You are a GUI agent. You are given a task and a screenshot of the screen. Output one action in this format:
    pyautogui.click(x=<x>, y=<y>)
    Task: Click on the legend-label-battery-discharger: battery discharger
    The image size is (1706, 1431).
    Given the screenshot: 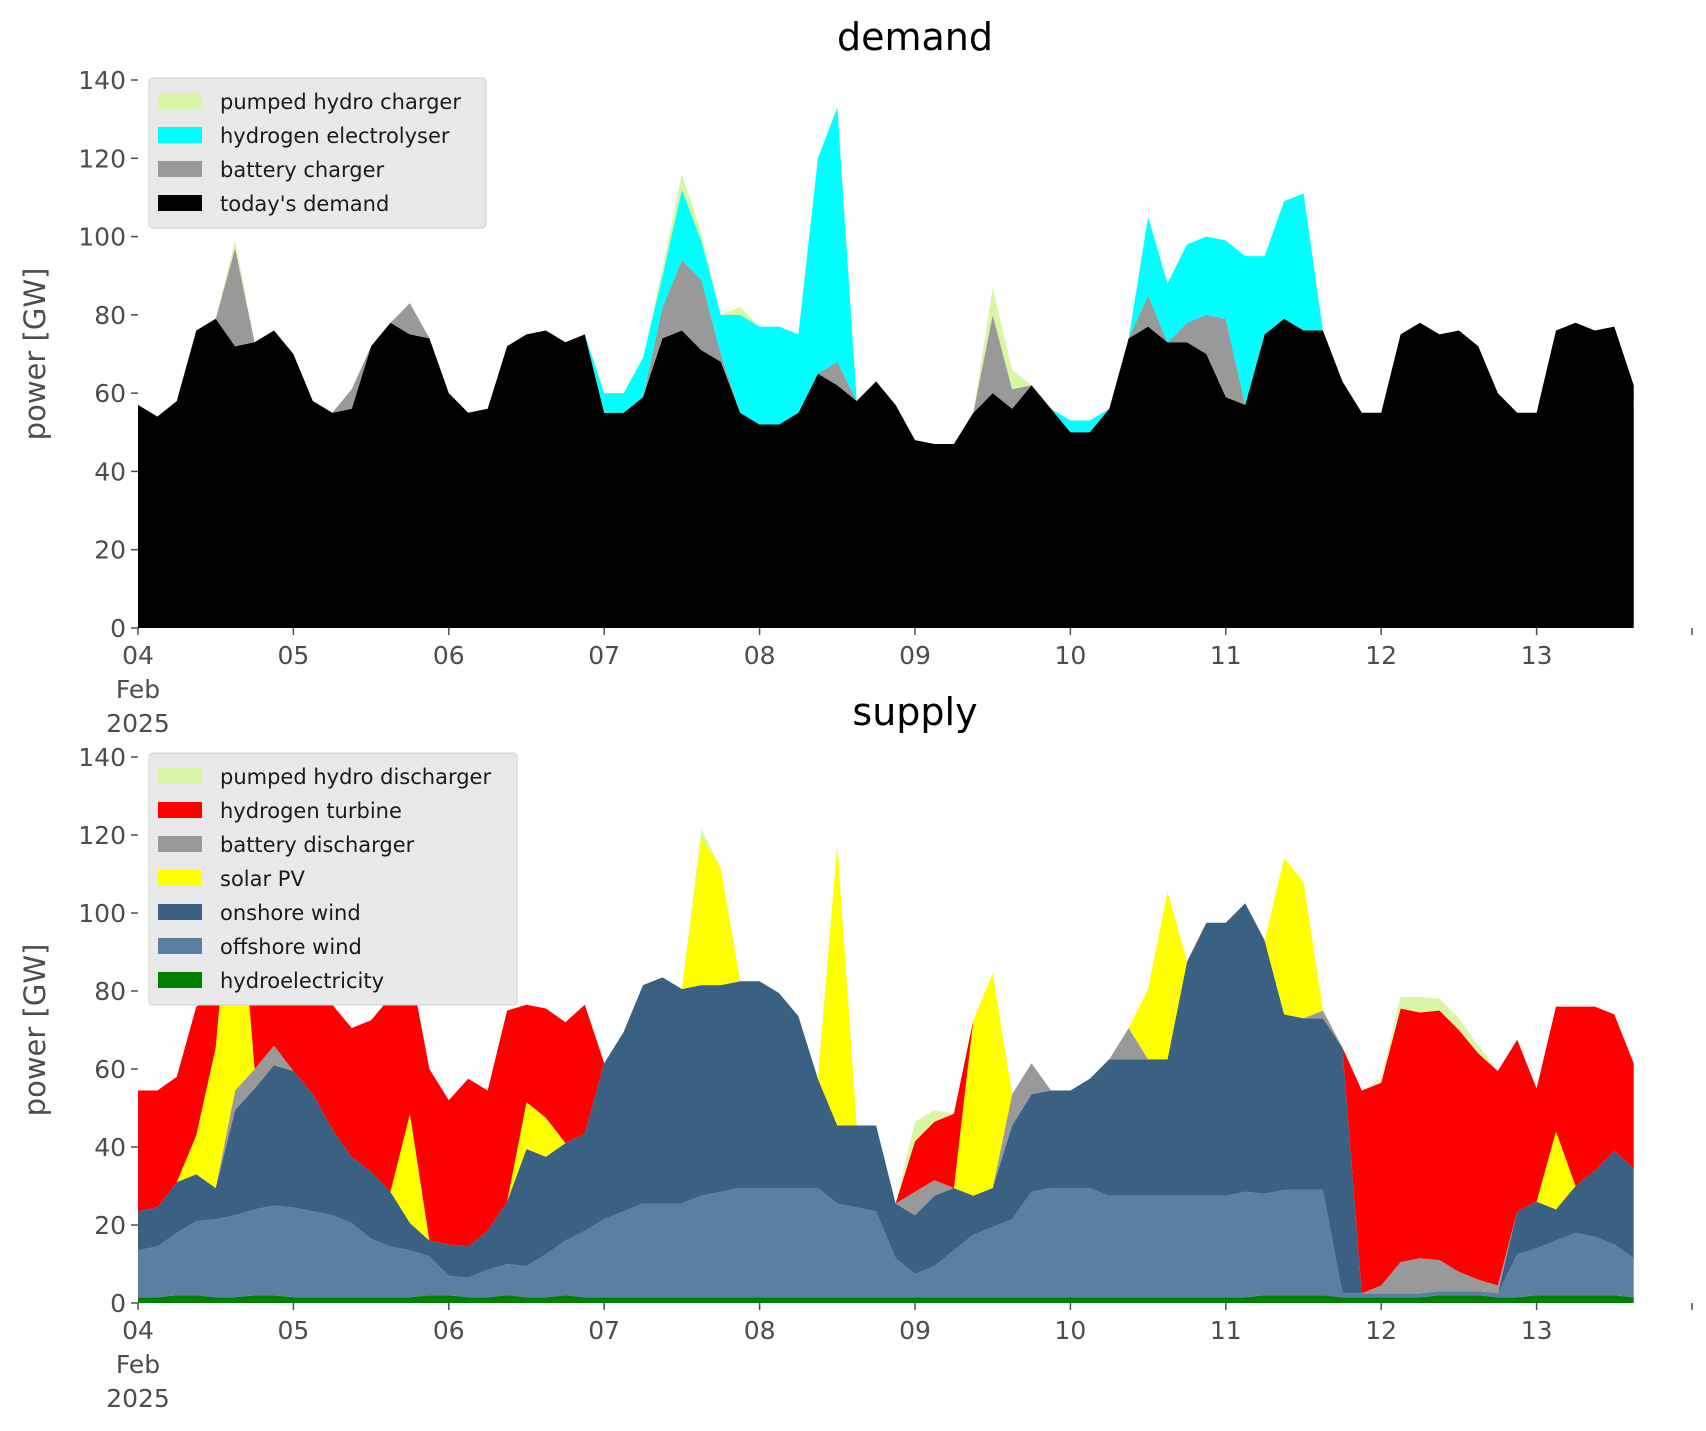 What is the action you would take?
    pyautogui.click(x=317, y=845)
    